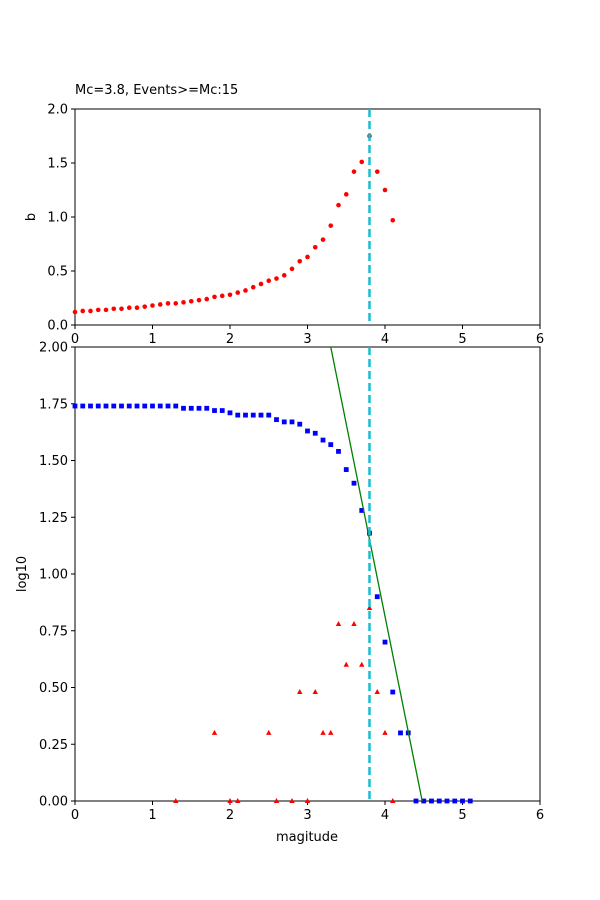 This screenshot has width=600, height=900. I want to click on y-tick-label: 0.25, so click(53, 745).